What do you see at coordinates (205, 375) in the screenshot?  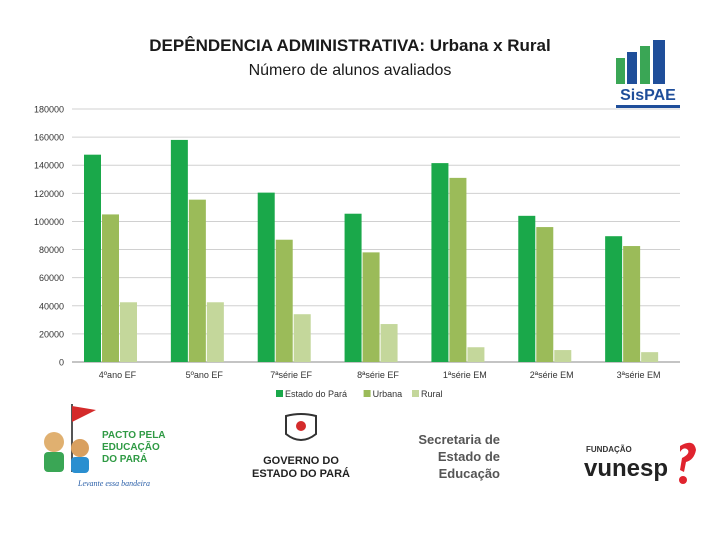 I see `x-tick-label: 5ºano EF` at bounding box center [205, 375].